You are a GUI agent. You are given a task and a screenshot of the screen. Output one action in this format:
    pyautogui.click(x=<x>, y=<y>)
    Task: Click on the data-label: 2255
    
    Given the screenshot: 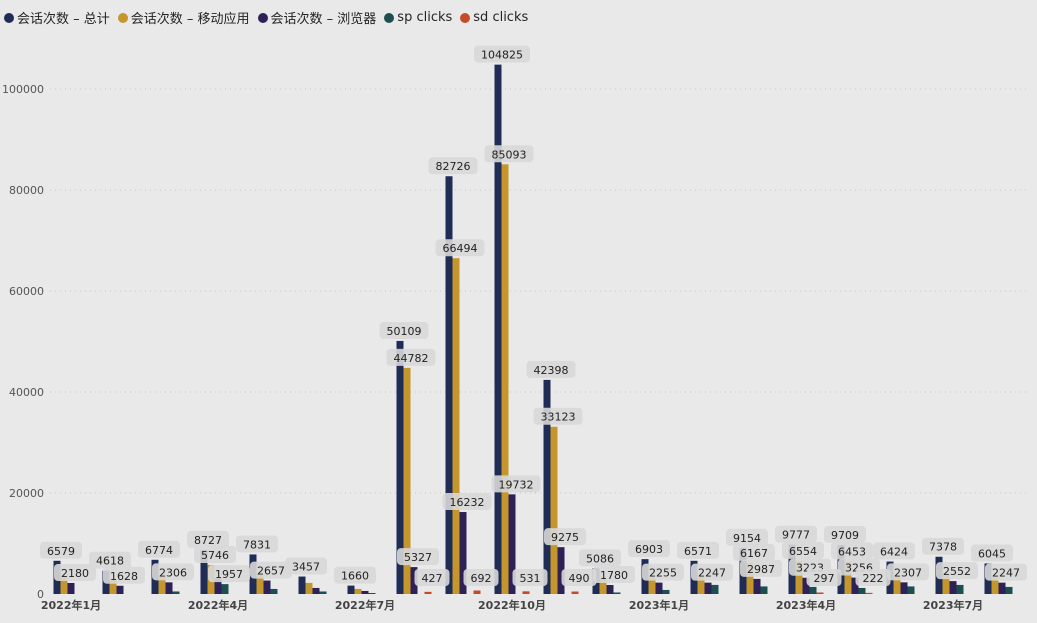 What is the action you would take?
    pyautogui.click(x=663, y=573)
    